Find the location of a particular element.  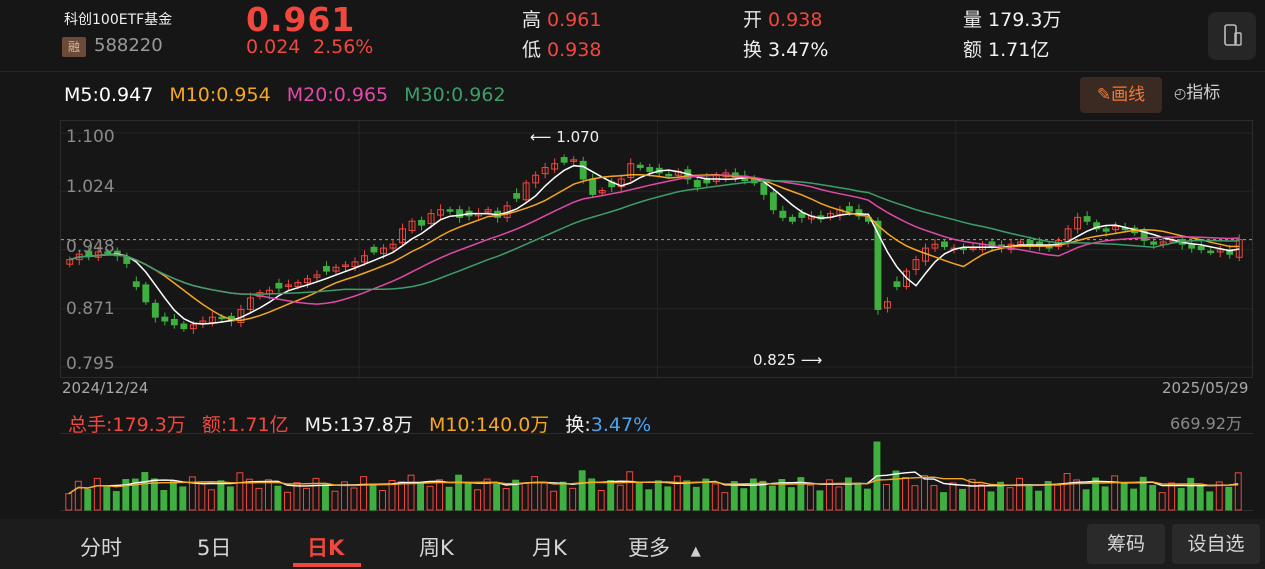

ma5-value: M5:0.947 is located at coordinates (109, 95).